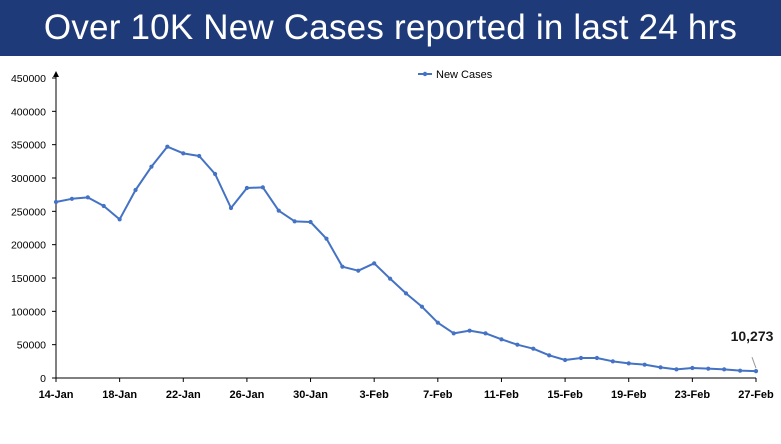 The width and height of the screenshot is (781, 444). Describe the element at coordinates (693, 395) in the screenshot. I see `x-tick-label: 23-Feb` at that location.